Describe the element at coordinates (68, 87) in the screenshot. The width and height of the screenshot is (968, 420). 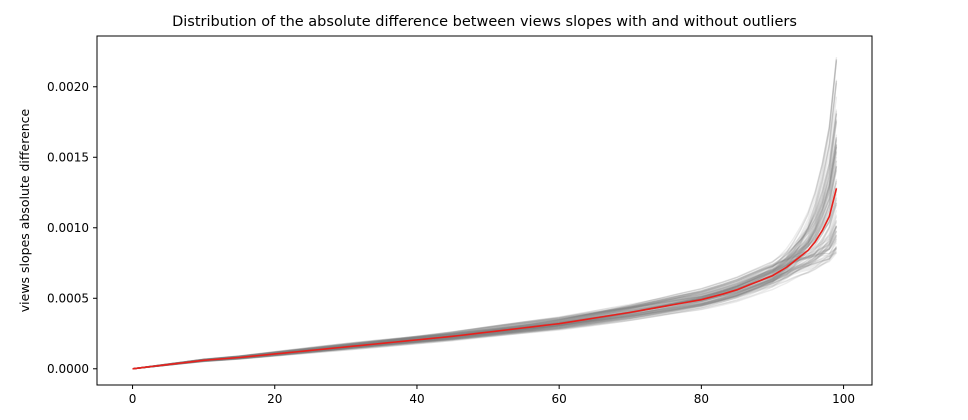
I see `y-tick-label: 0.0020` at that location.